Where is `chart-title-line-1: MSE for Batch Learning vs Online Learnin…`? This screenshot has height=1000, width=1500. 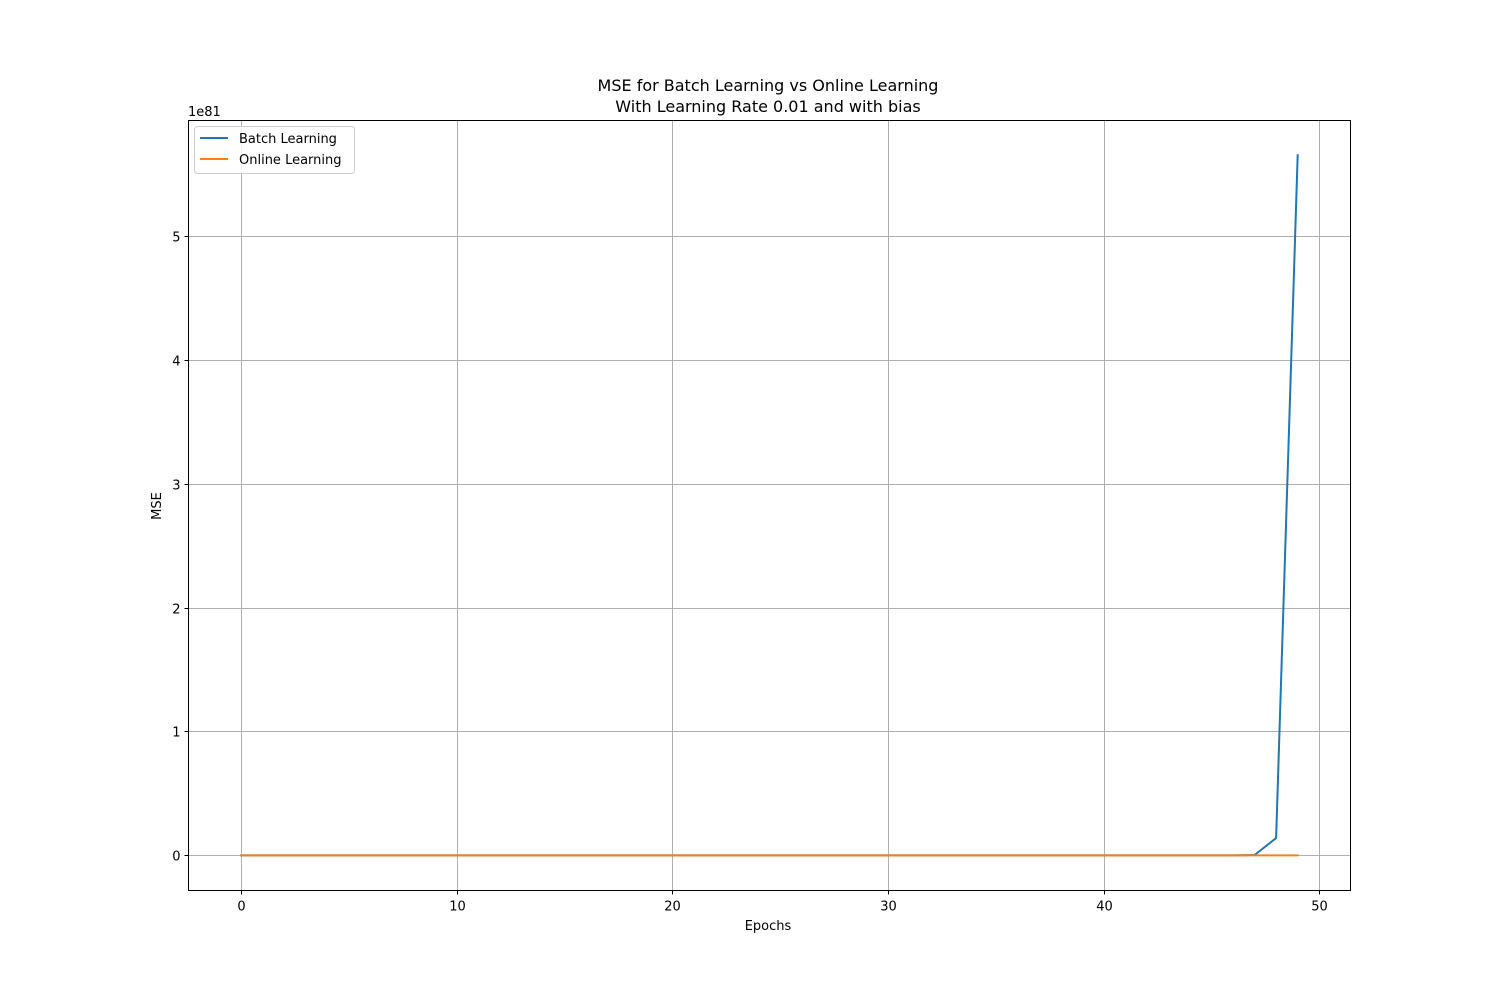
chart-title-line-1: MSE for Batch Learning vs Online Learnin… is located at coordinates (768, 85).